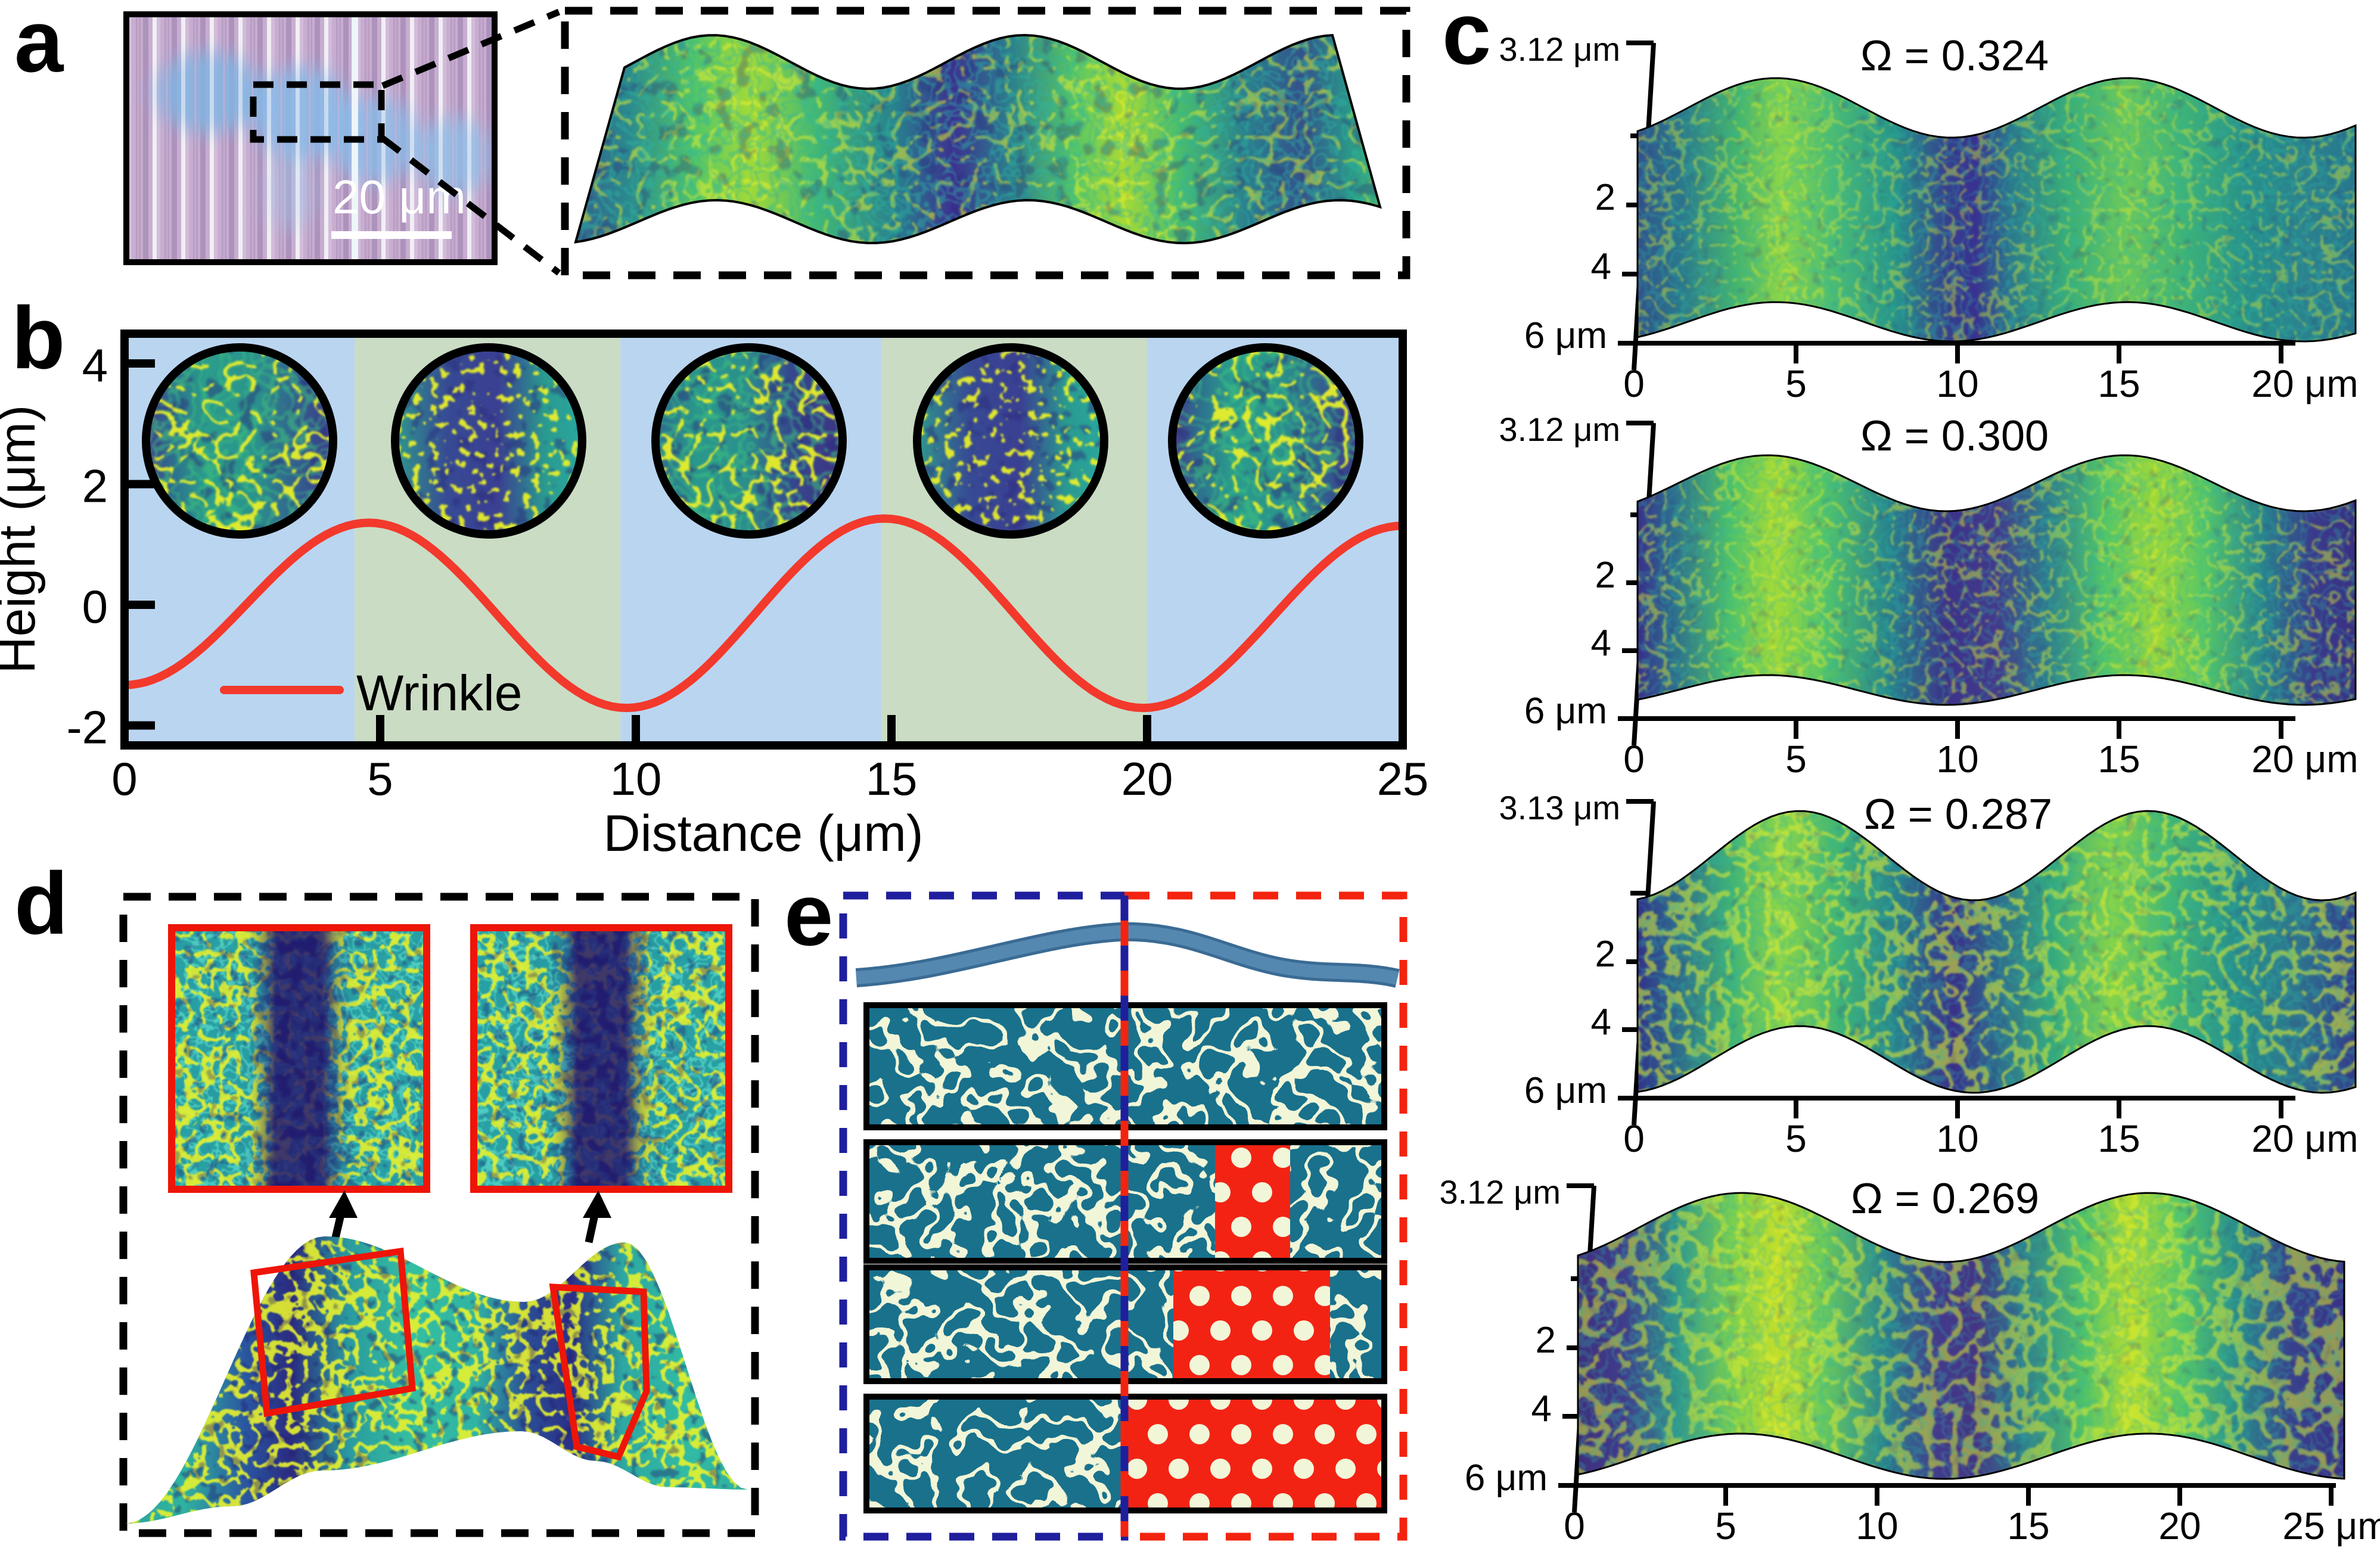 The height and width of the screenshot is (1548, 2380). I want to click on svg-text: a, so click(39, 46).